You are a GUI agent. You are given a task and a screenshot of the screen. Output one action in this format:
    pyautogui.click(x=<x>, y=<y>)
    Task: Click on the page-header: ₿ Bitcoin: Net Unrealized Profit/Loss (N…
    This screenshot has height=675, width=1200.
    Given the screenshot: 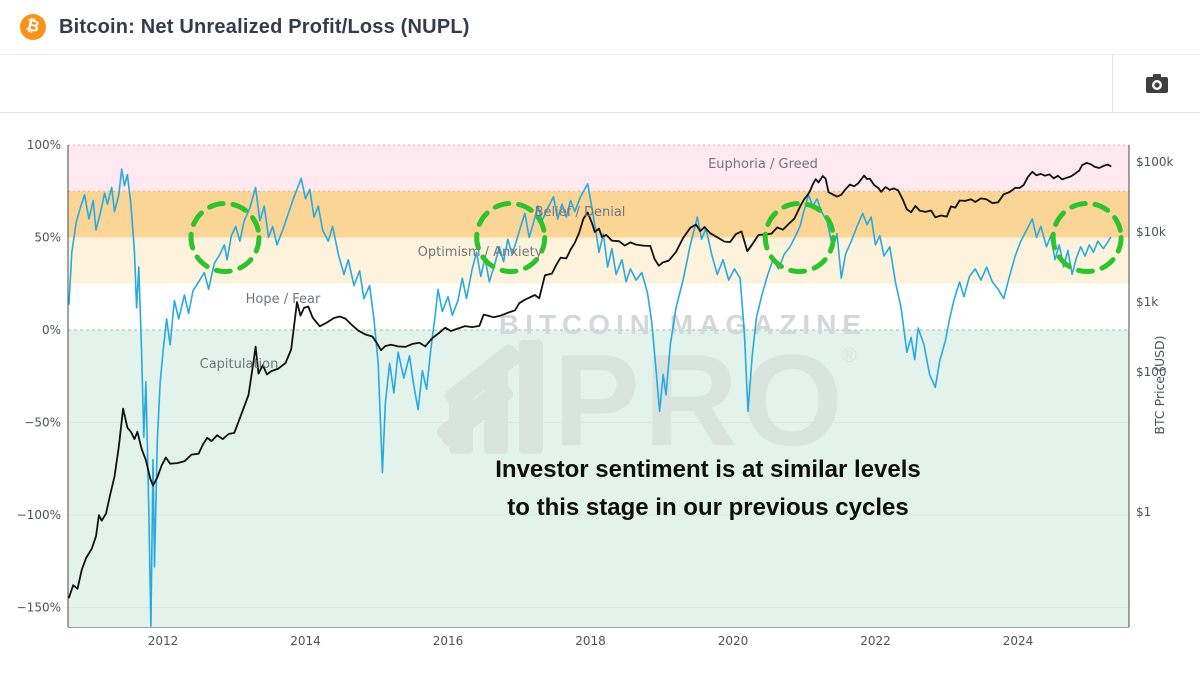 What is the action you would take?
    pyautogui.click(x=600, y=27)
    